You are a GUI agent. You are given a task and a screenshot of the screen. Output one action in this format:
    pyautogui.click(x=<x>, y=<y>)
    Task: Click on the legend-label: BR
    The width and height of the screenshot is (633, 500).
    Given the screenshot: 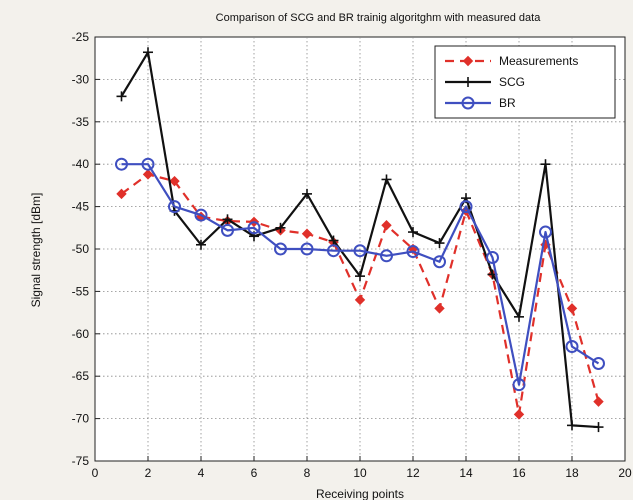 What is the action you would take?
    pyautogui.click(x=507, y=103)
    